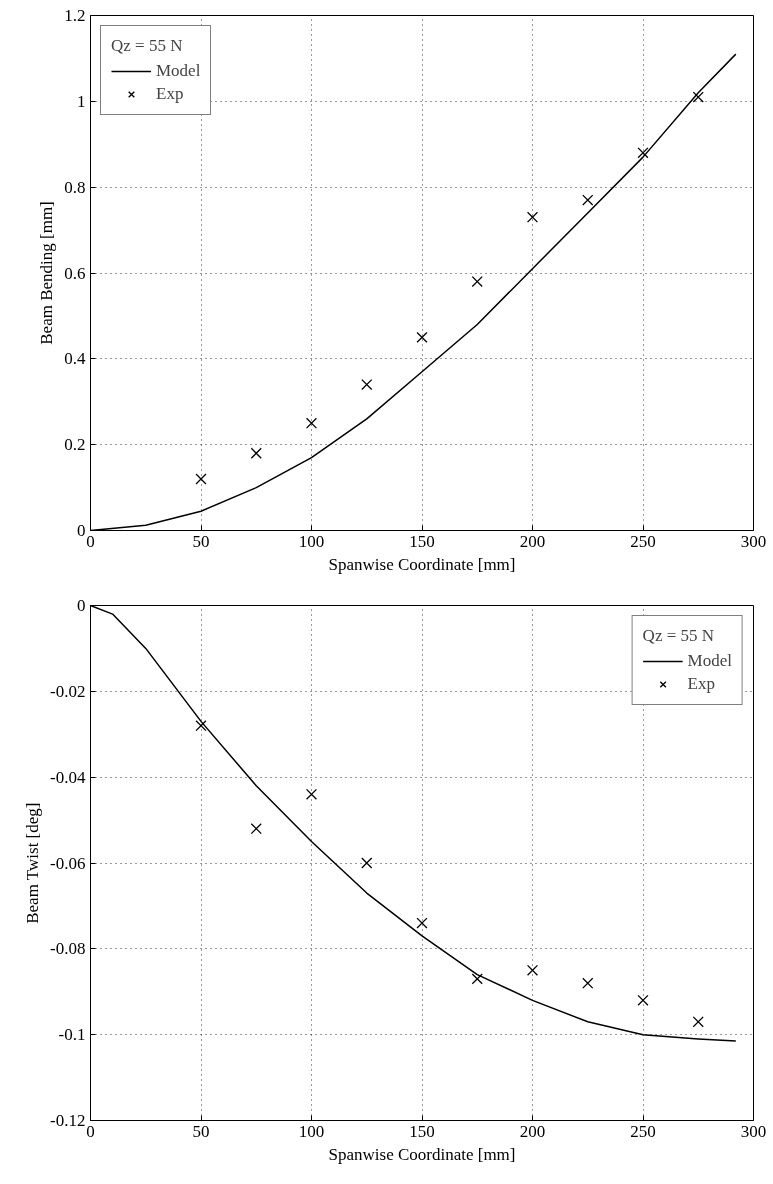 Image resolution: width=773 pixels, height=1184 pixels. Describe the element at coordinates (81, 101) in the screenshot. I see `y-tick-label: 1` at that location.